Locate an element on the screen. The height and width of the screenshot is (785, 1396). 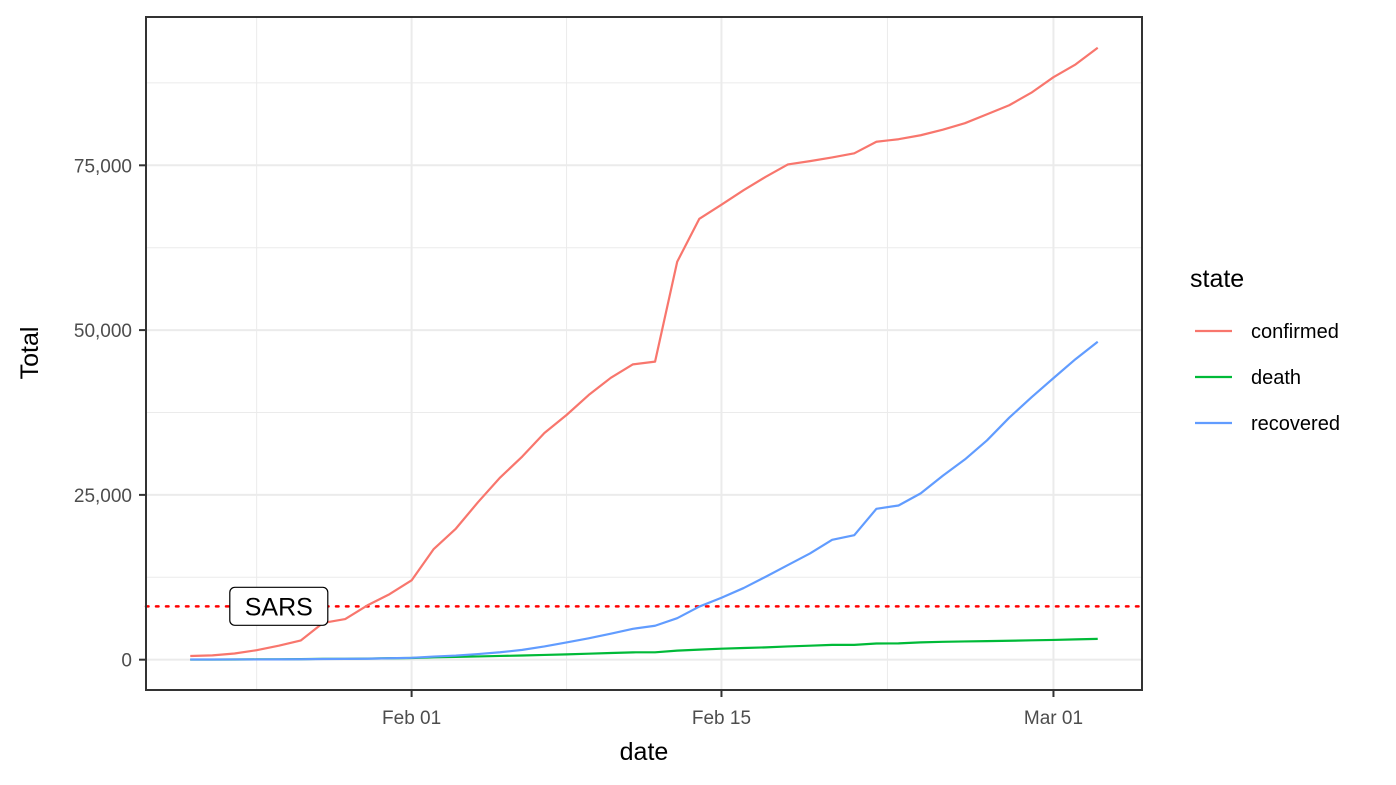
legend-label-death: death is located at coordinates (1276, 378).